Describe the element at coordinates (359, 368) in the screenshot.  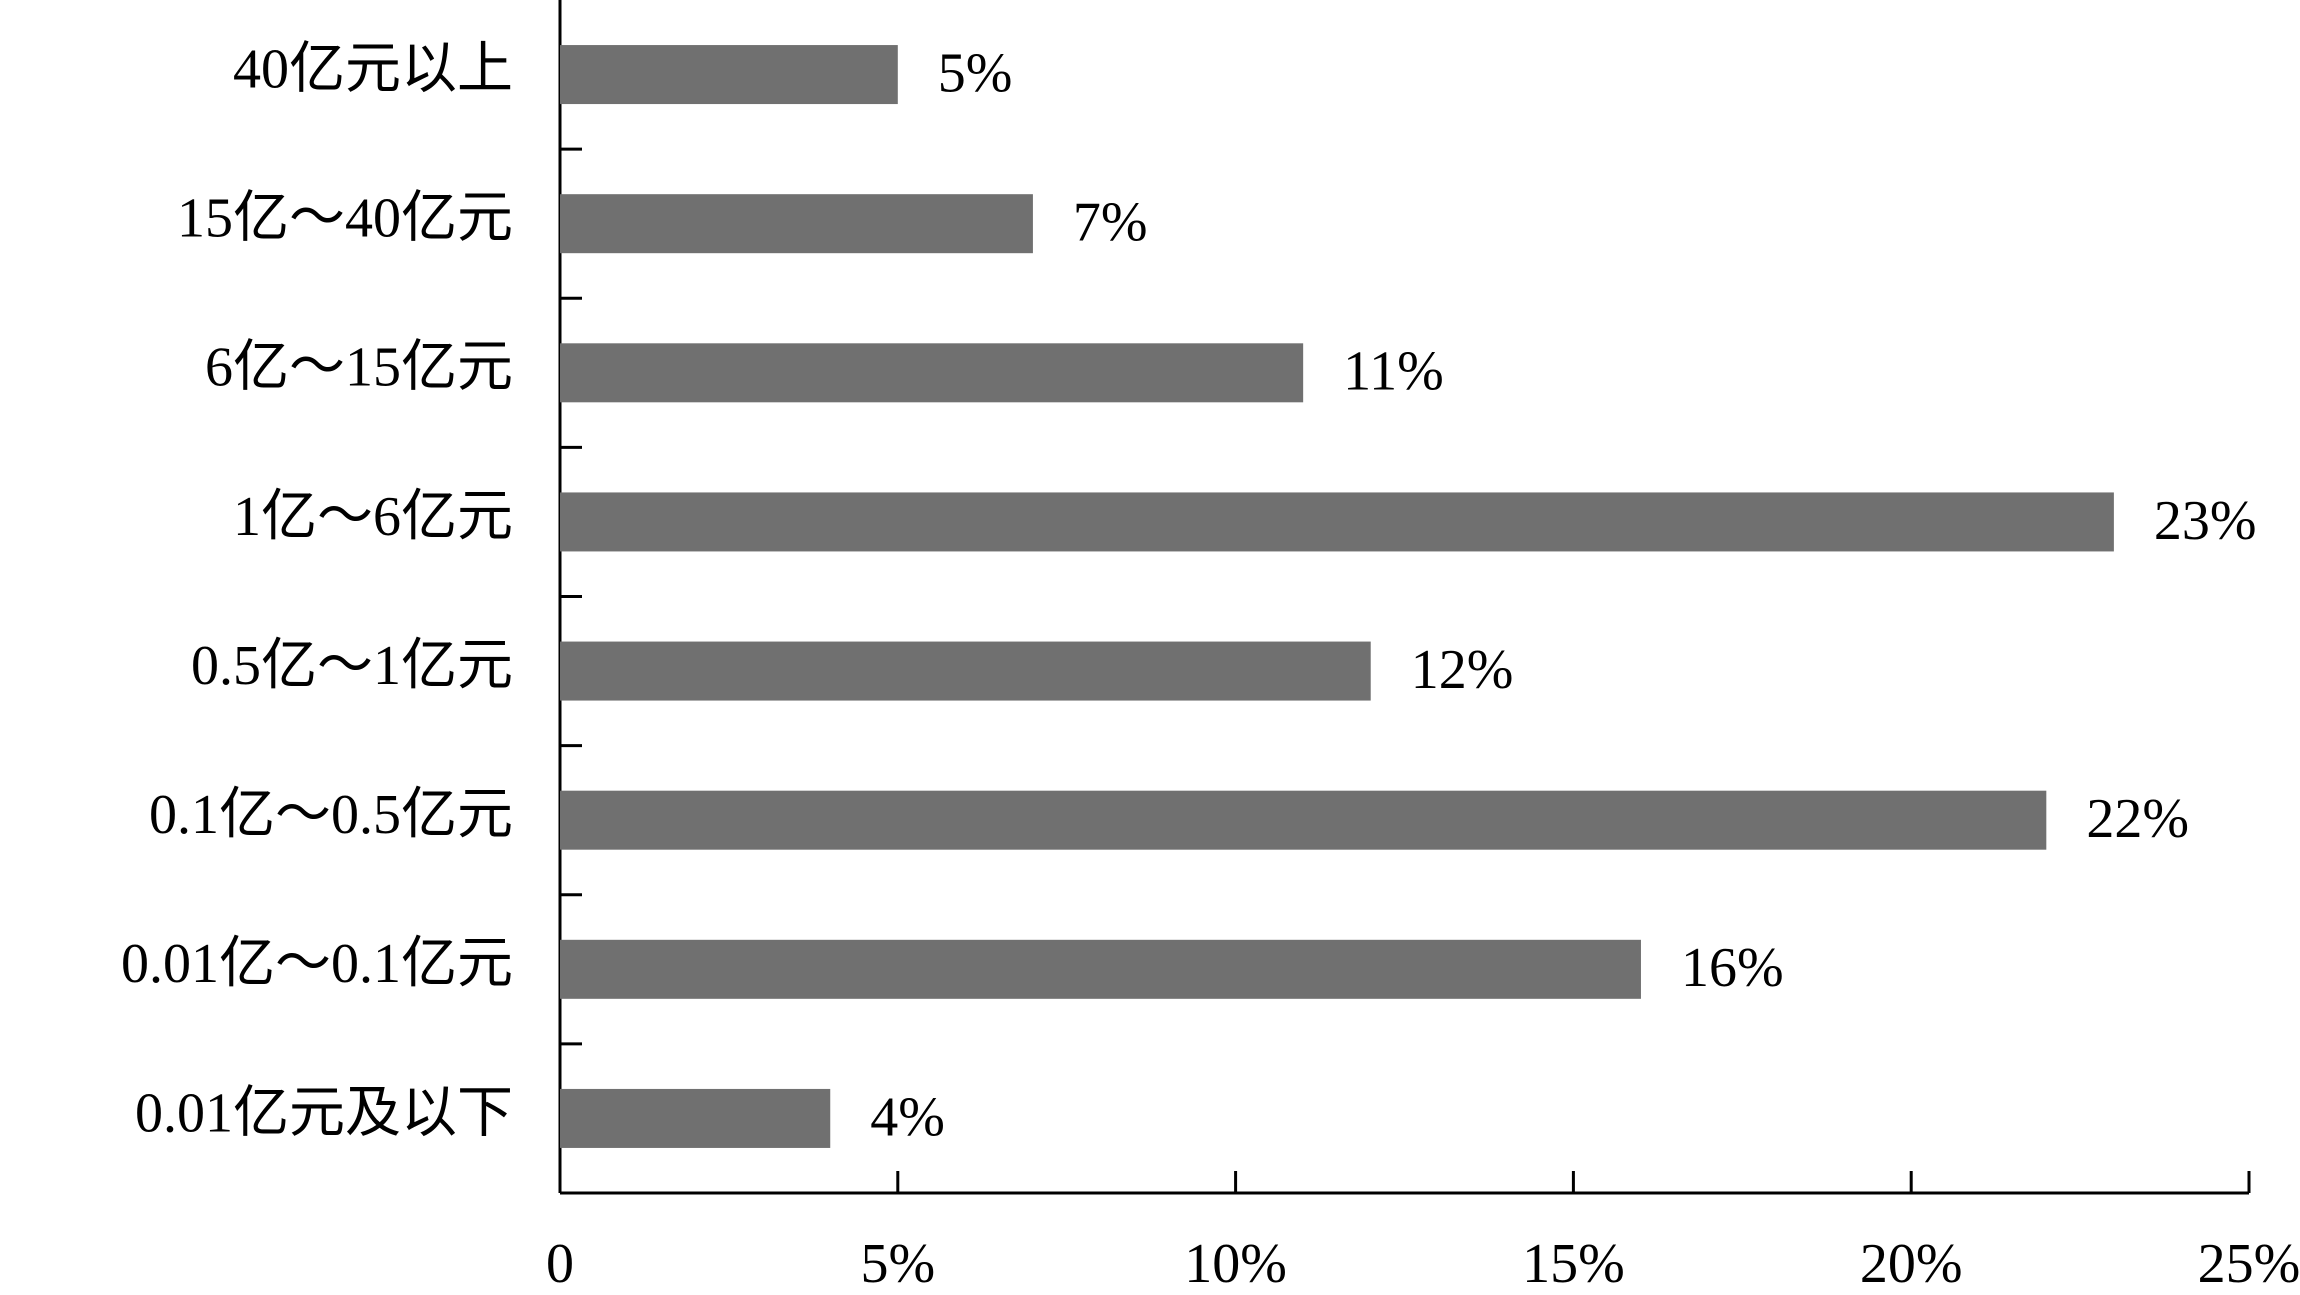
I see `y-tick-label: 6亿～15亿元` at that location.